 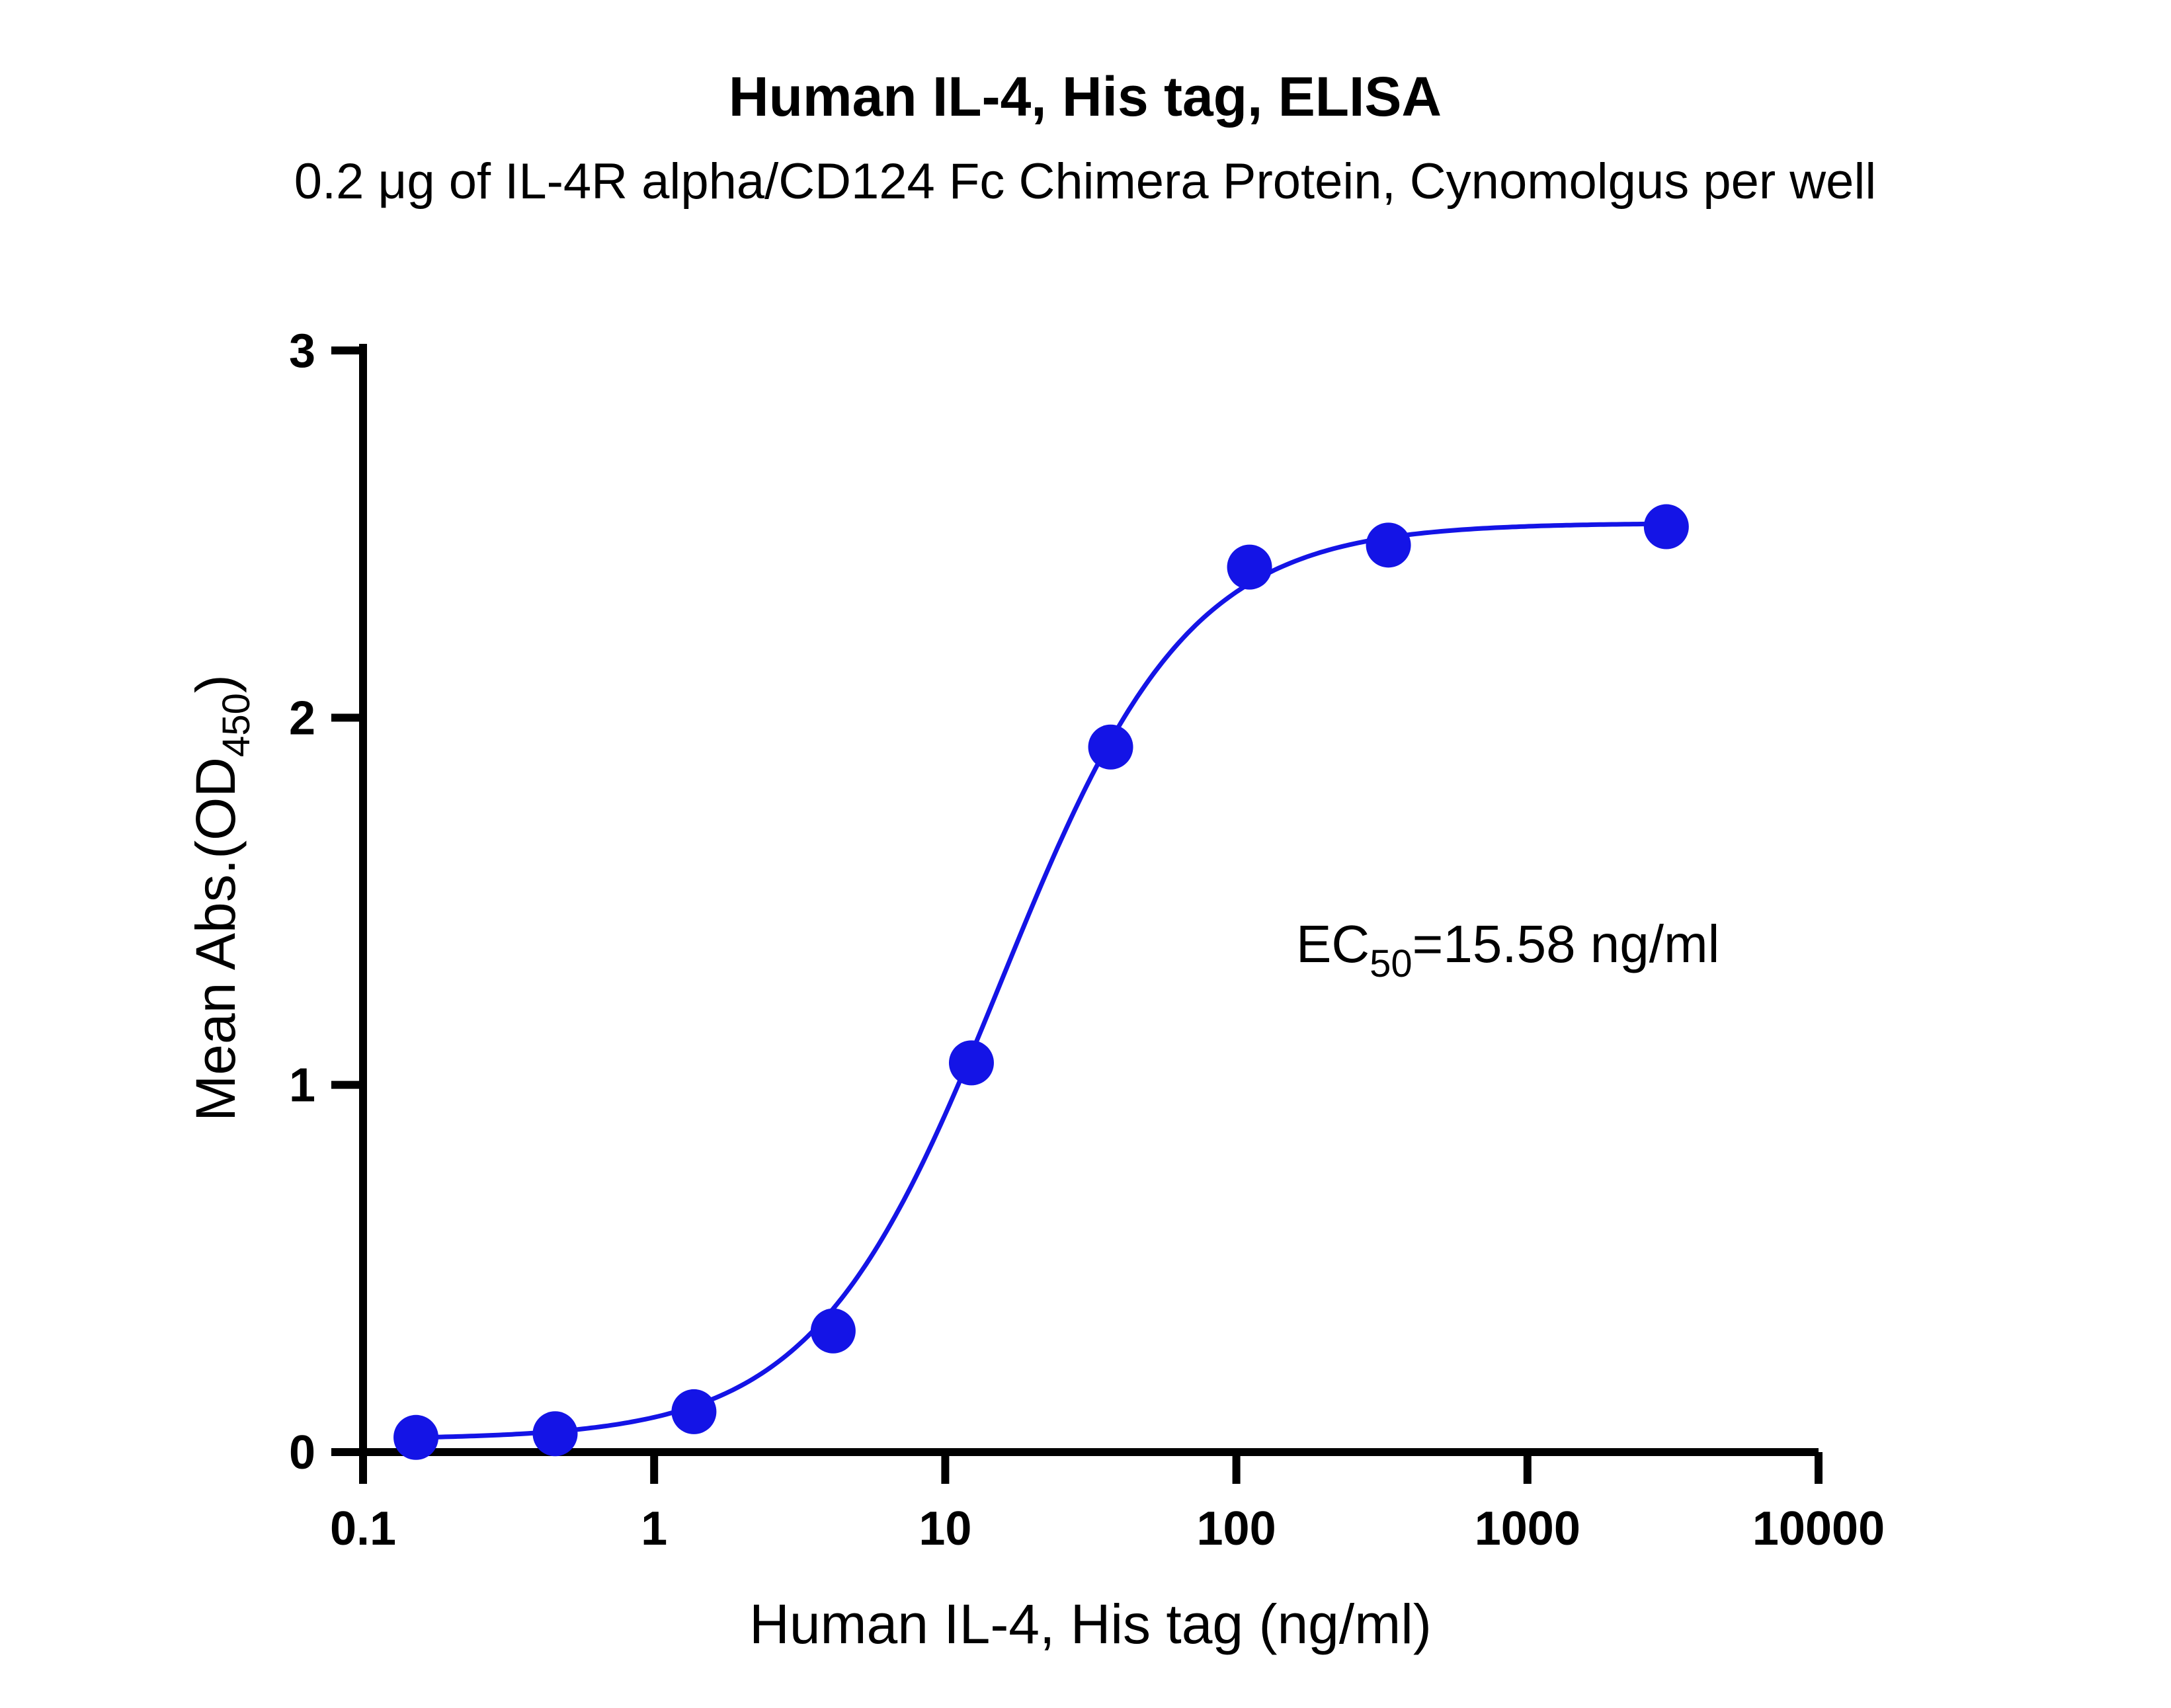 What do you see at coordinates (1333, 944) in the screenshot?
I see `ec50-prefix: EC` at bounding box center [1333, 944].